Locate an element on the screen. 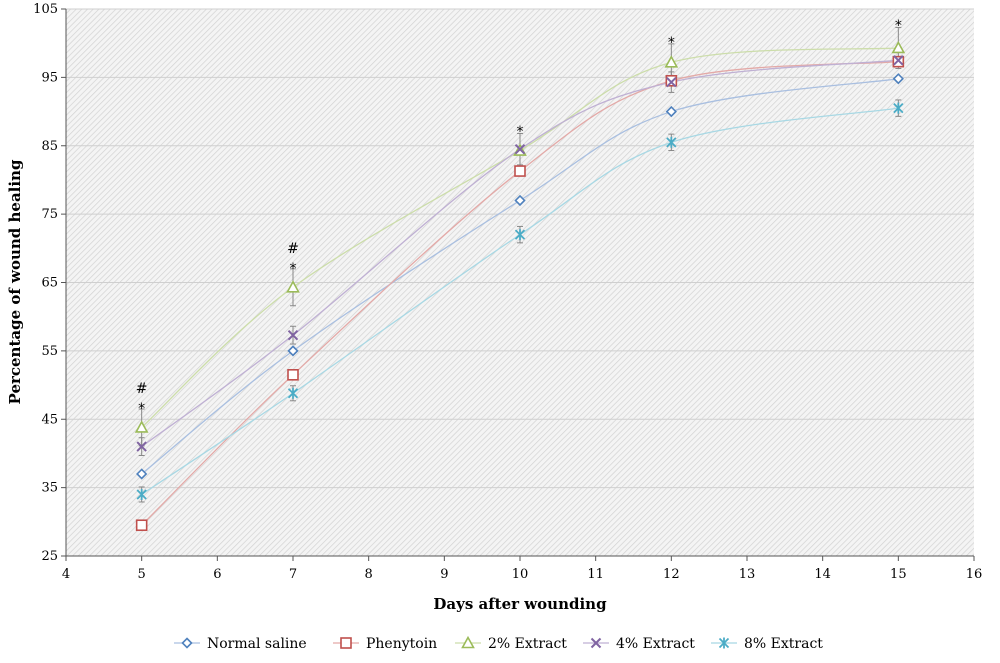 The image size is (1000, 663). x-tick-label: 16 is located at coordinates (974, 574).